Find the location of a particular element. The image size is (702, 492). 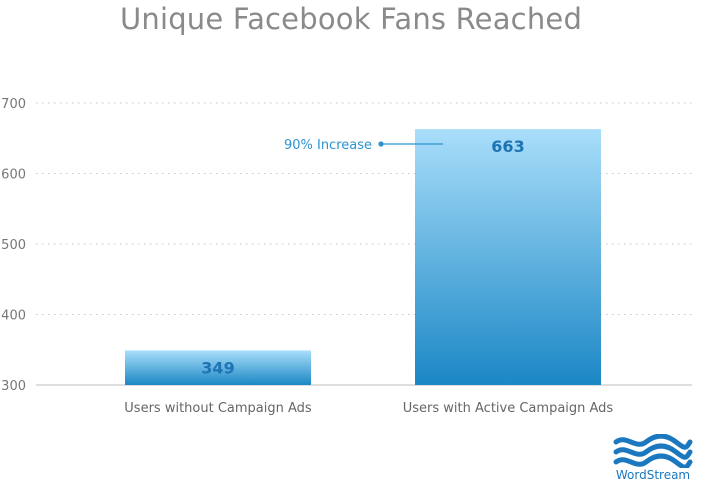

y-tick-label: 600 is located at coordinates (13, 175).